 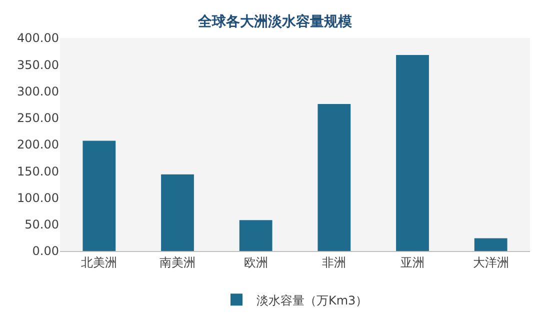 What do you see at coordinates (45, 251) in the screenshot?
I see `y-tick-label: 0.00` at bounding box center [45, 251].